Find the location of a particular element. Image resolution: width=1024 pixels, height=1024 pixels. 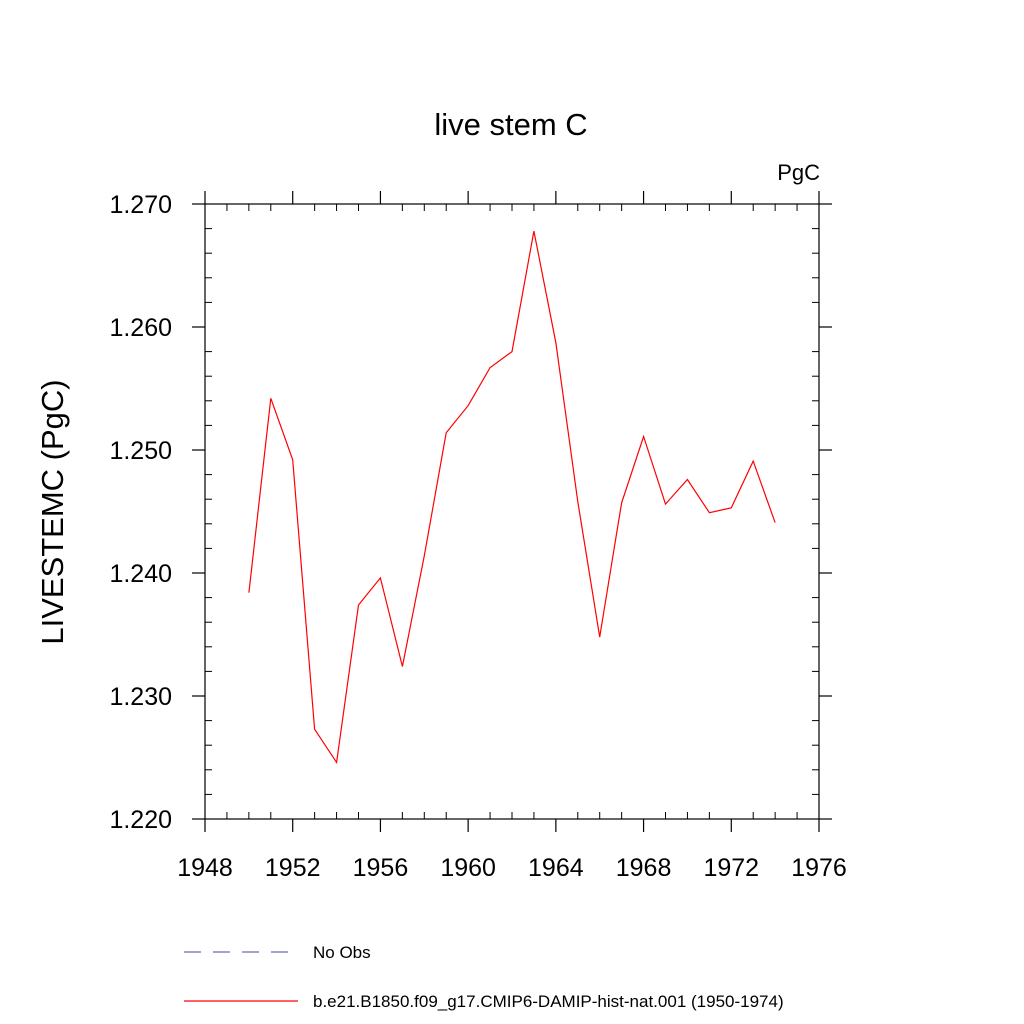

legend-label: No Obs is located at coordinates (342, 952).